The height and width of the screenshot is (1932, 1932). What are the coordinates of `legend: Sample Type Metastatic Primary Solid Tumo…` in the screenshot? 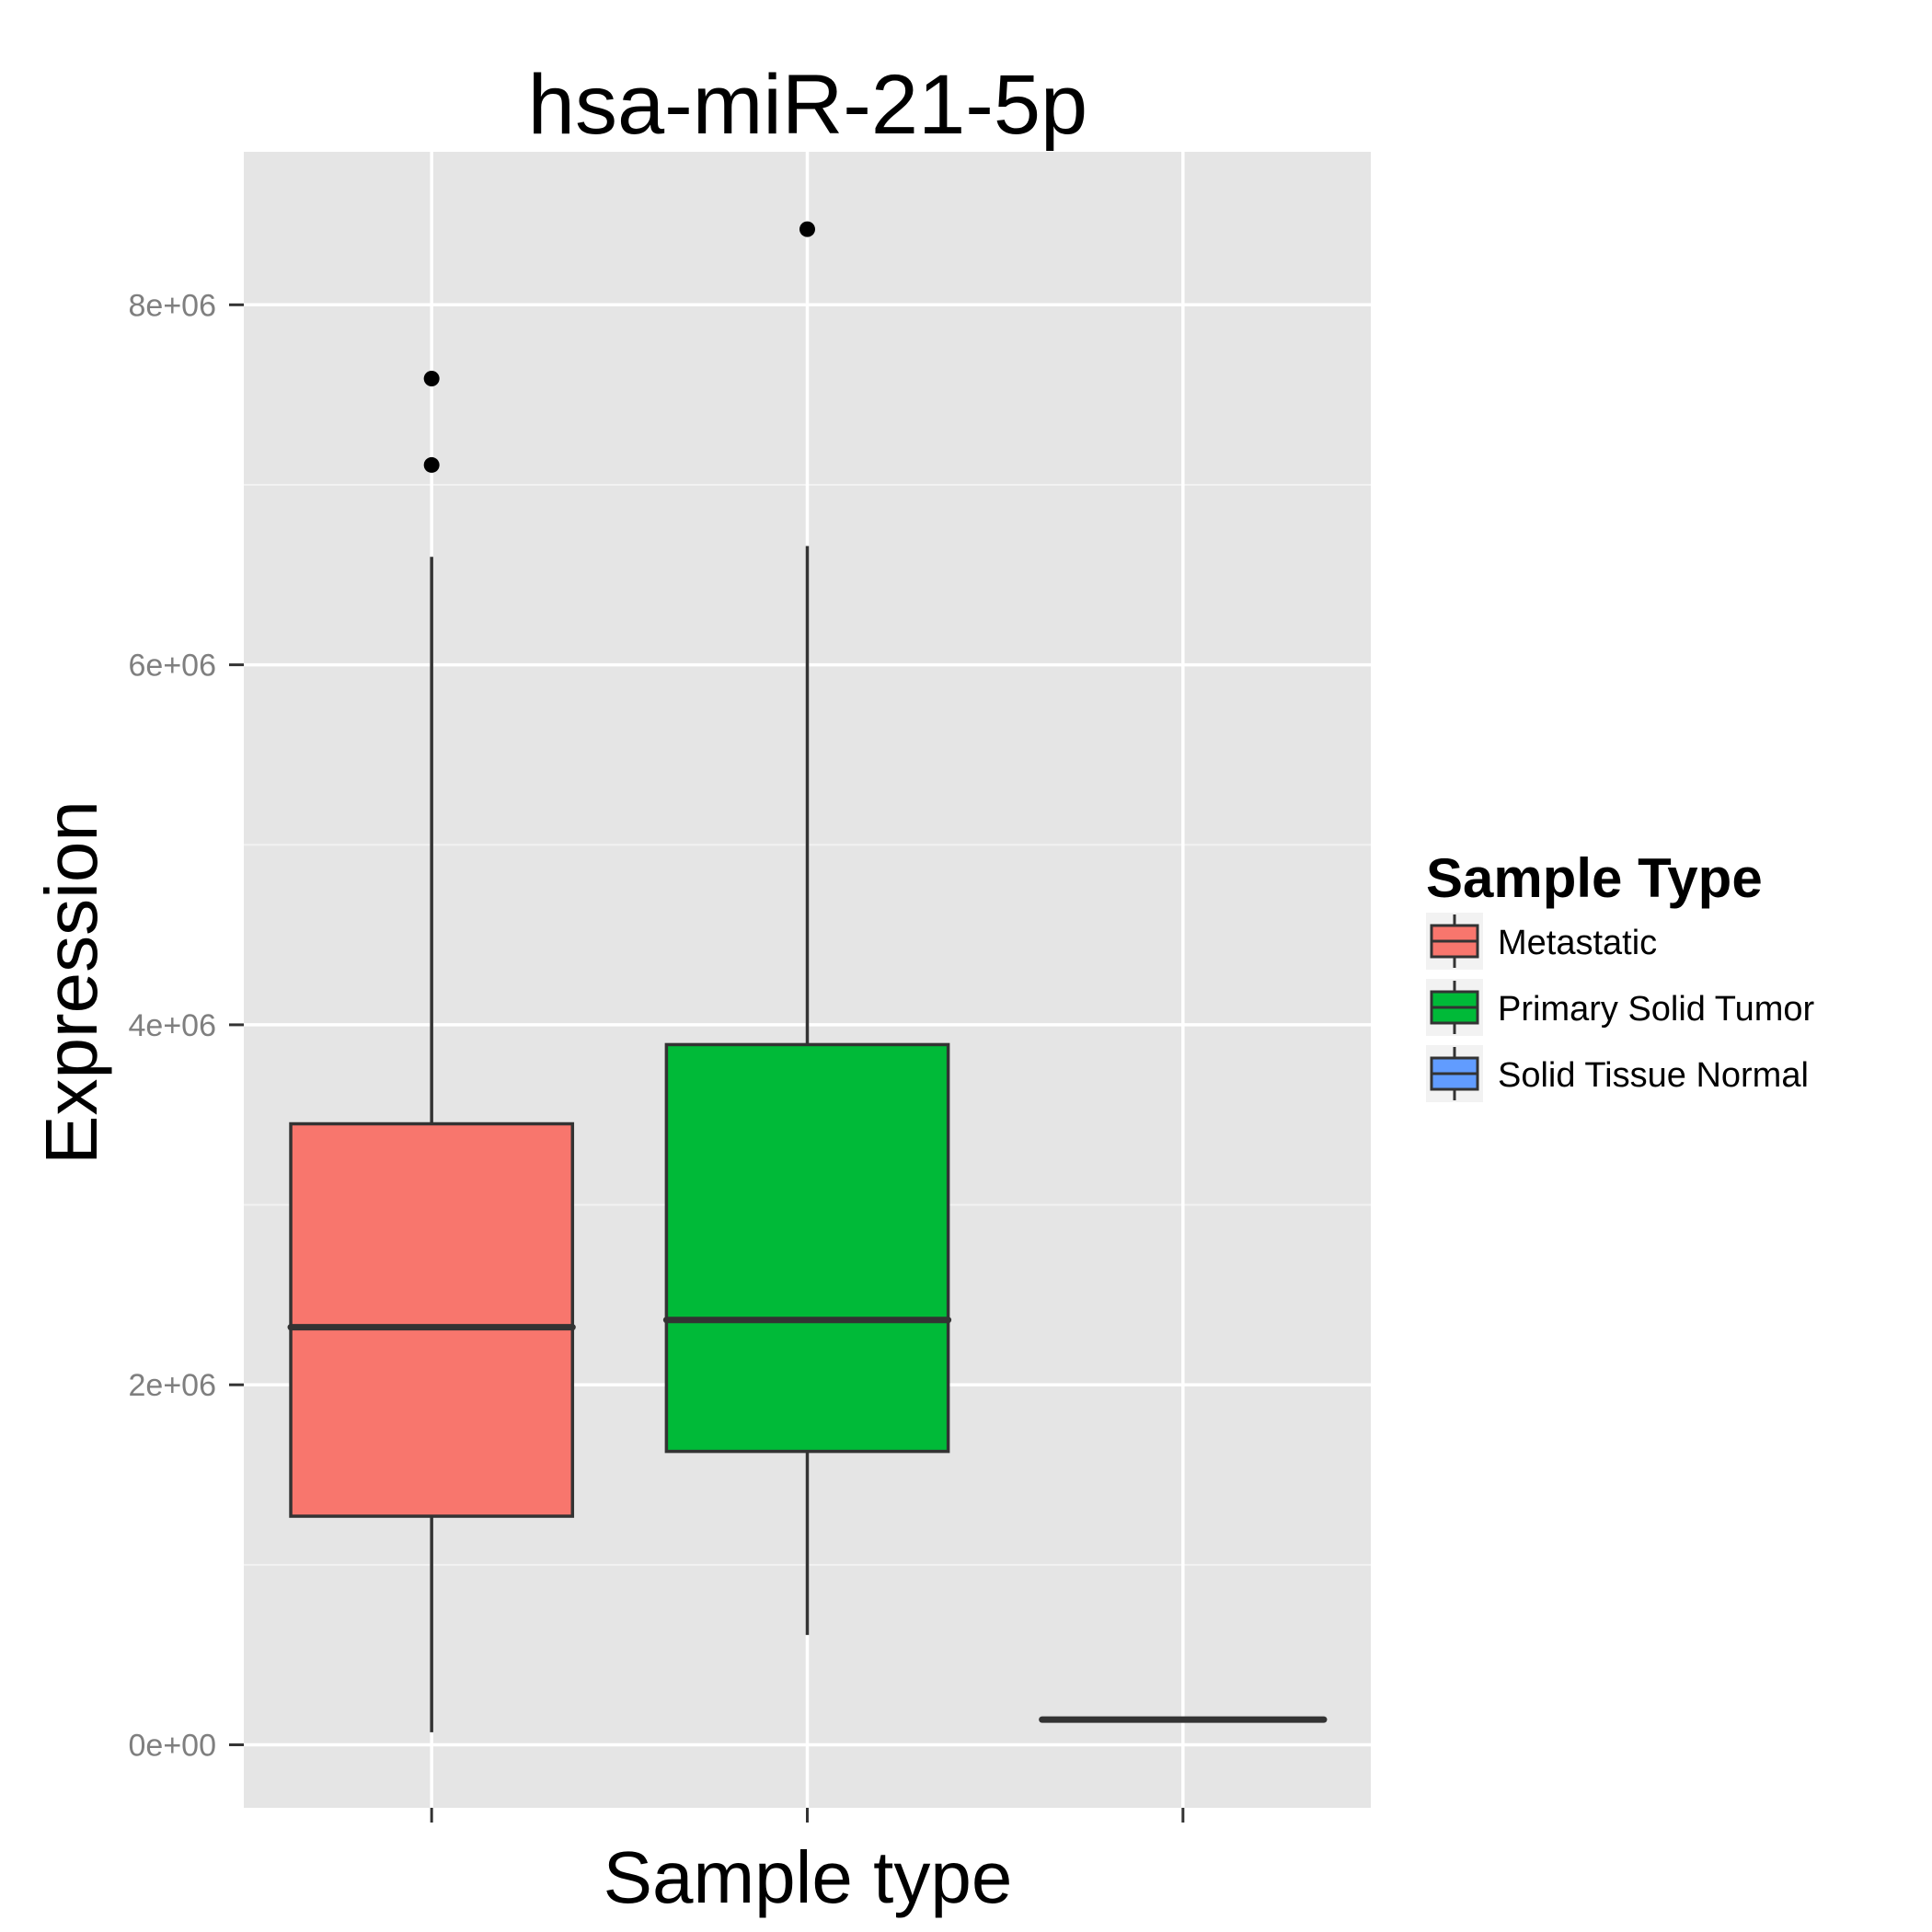 It's located at (1620, 974).